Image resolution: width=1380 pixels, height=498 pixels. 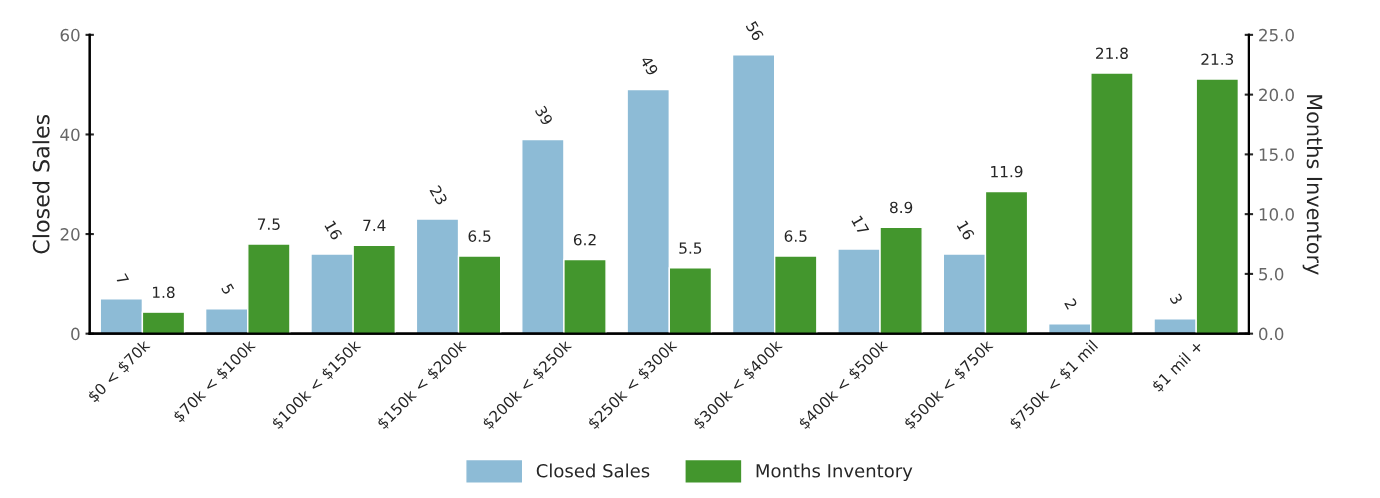 What do you see at coordinates (75, 334) in the screenshot?
I see `y-tick-label: 0` at bounding box center [75, 334].